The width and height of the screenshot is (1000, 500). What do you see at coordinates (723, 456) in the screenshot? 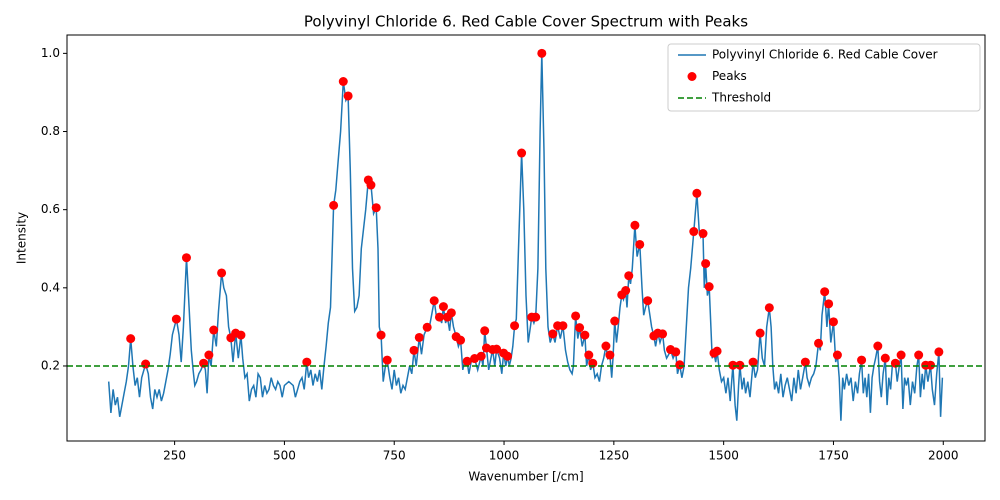
I see `x-tick-label: 1500` at bounding box center [723, 456].